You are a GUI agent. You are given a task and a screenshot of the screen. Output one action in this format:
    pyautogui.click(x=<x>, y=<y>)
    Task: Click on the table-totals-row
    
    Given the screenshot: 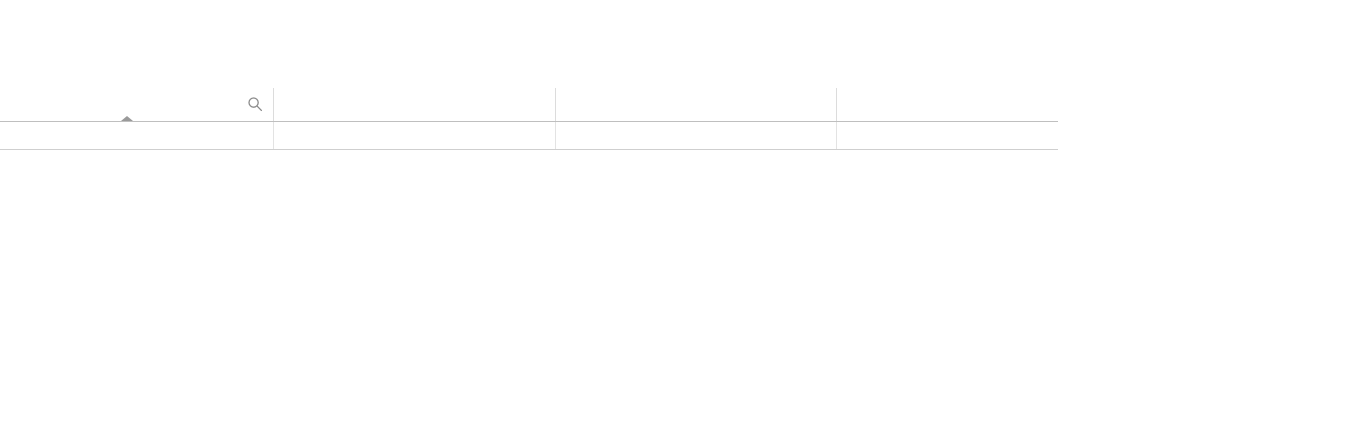 What is the action you would take?
    pyautogui.click(x=529, y=135)
    